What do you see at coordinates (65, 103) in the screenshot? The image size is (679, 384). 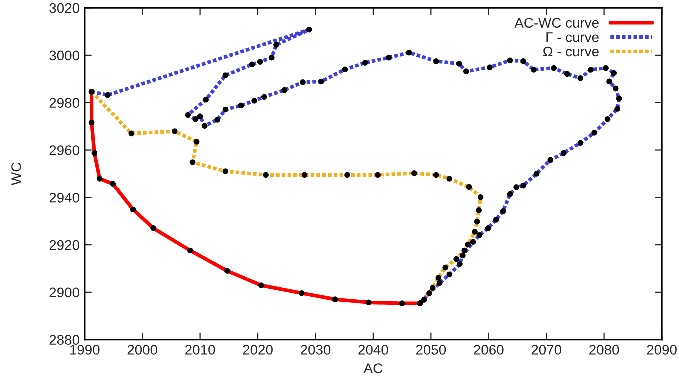 I see `y-tick-label: 2980` at bounding box center [65, 103].